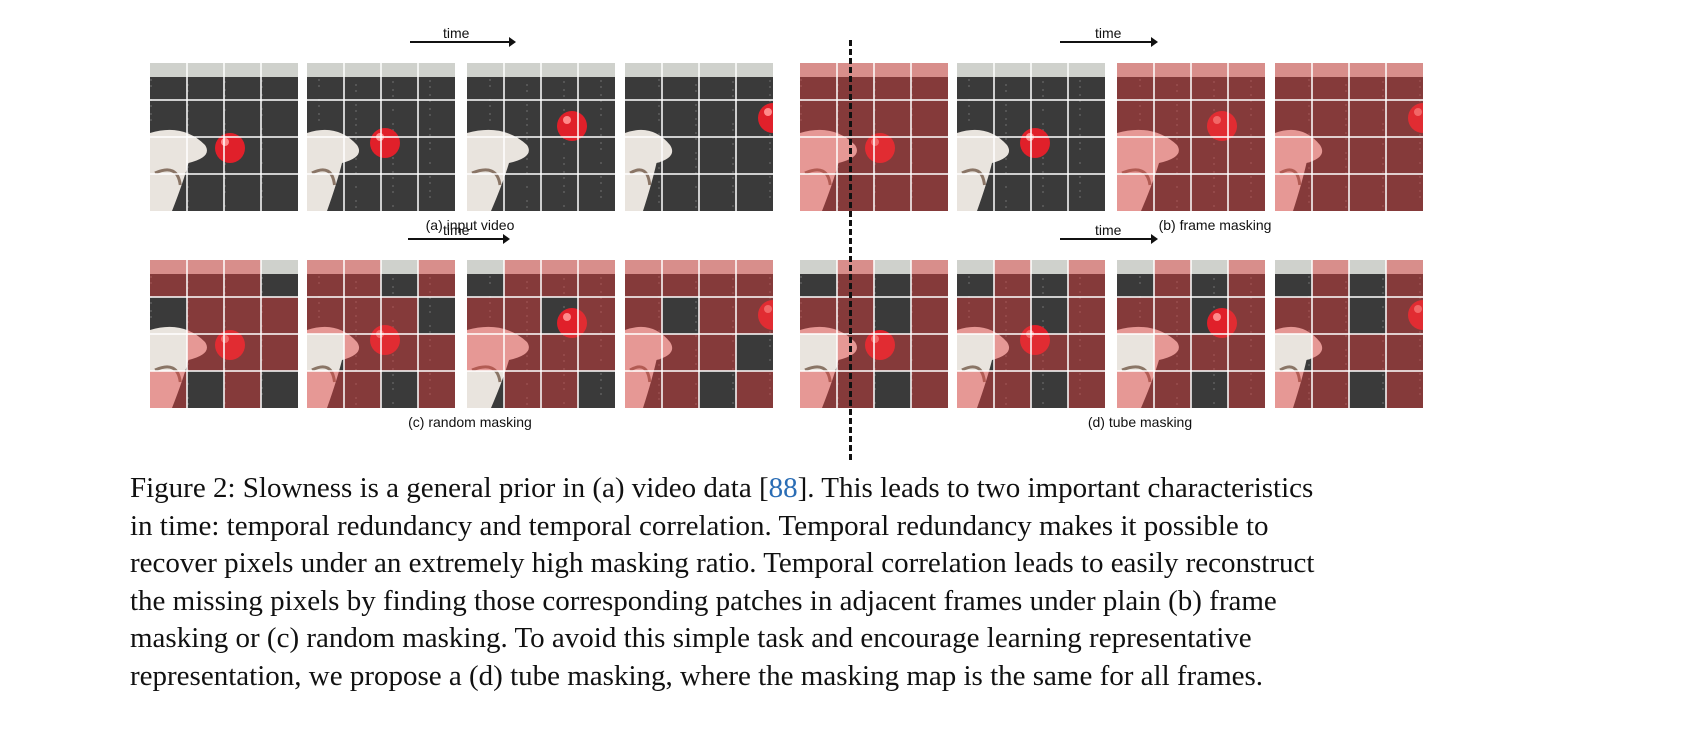 This screenshot has height=736, width=1700. What do you see at coordinates (1215, 225) in the screenshot?
I see `panel-caption: (b) frame masking` at bounding box center [1215, 225].